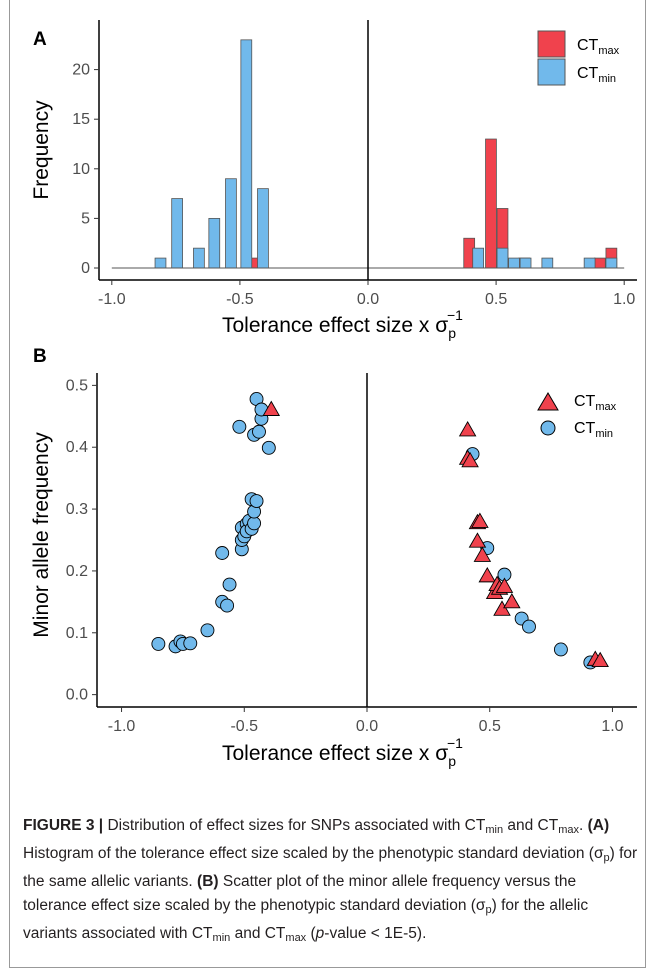 Image resolution: width=657 pixels, height=972 pixels. What do you see at coordinates (452, 761) in the screenshot?
I see `xlabel-sub: p` at bounding box center [452, 761].